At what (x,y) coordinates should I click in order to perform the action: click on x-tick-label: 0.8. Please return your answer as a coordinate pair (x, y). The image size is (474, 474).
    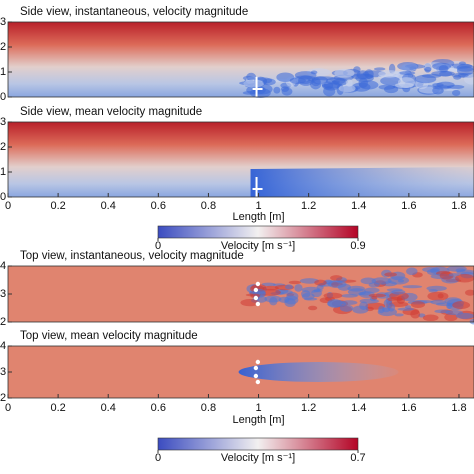
    Looking at the image, I should click on (208, 408).